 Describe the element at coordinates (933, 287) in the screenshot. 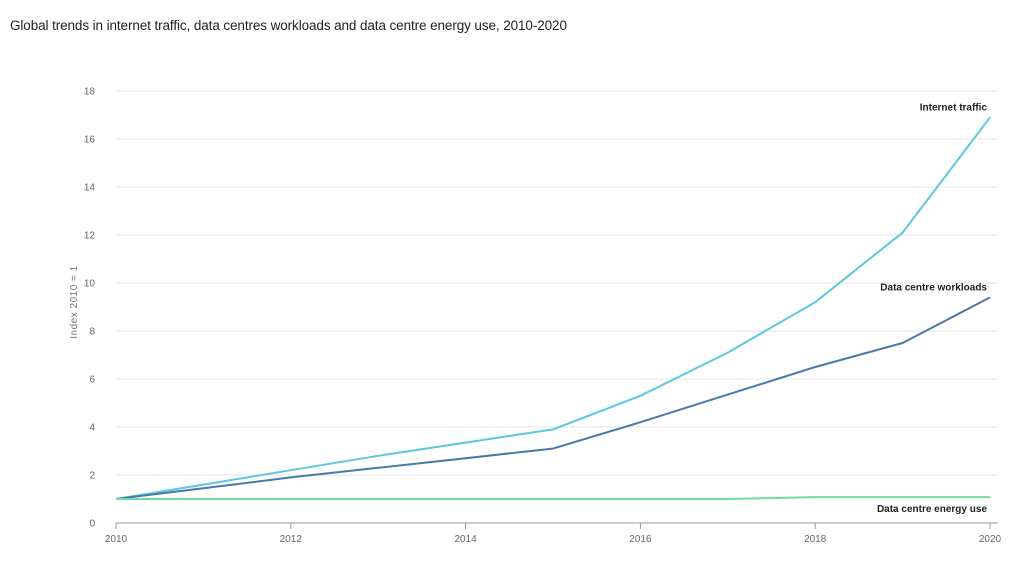

I see `series-label-data-centre-workloads: Data centre workloads` at that location.